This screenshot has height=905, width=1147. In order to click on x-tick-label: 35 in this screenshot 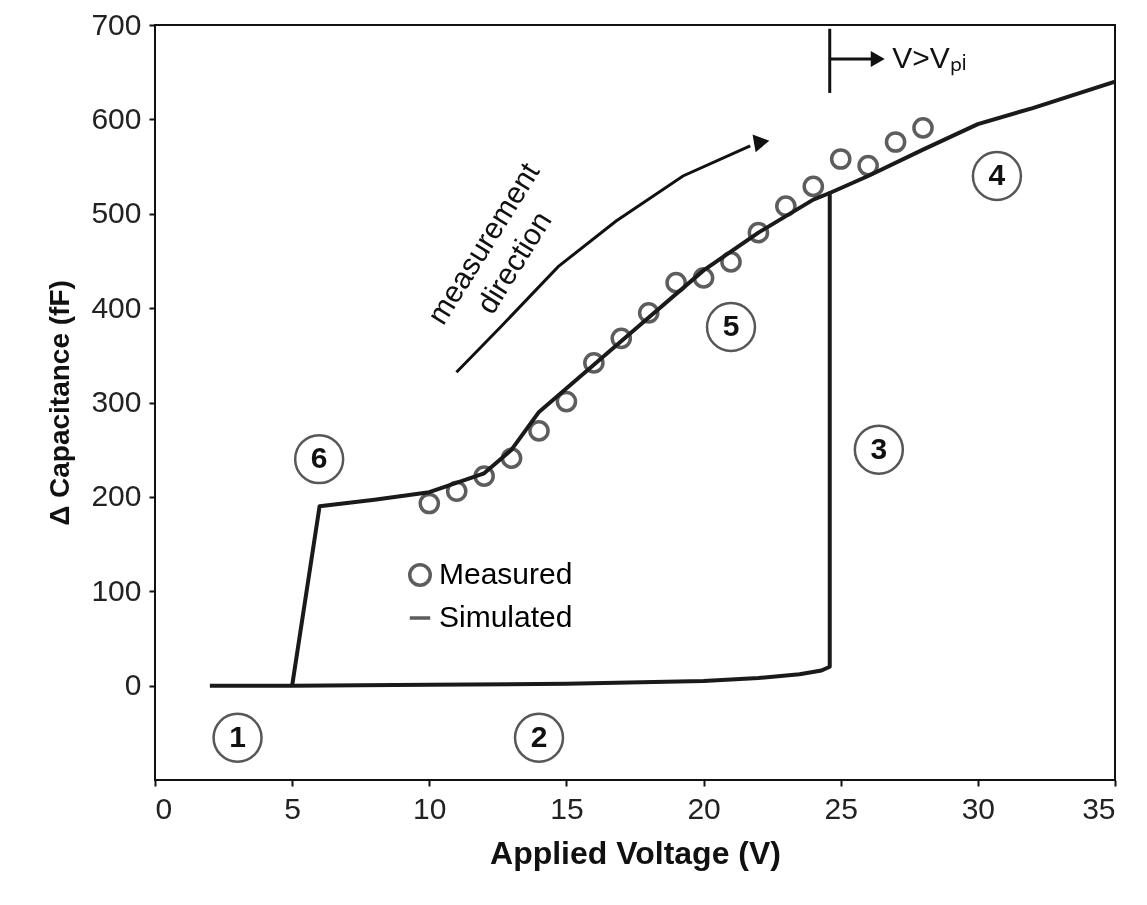, I will do `click(1099, 808)`.